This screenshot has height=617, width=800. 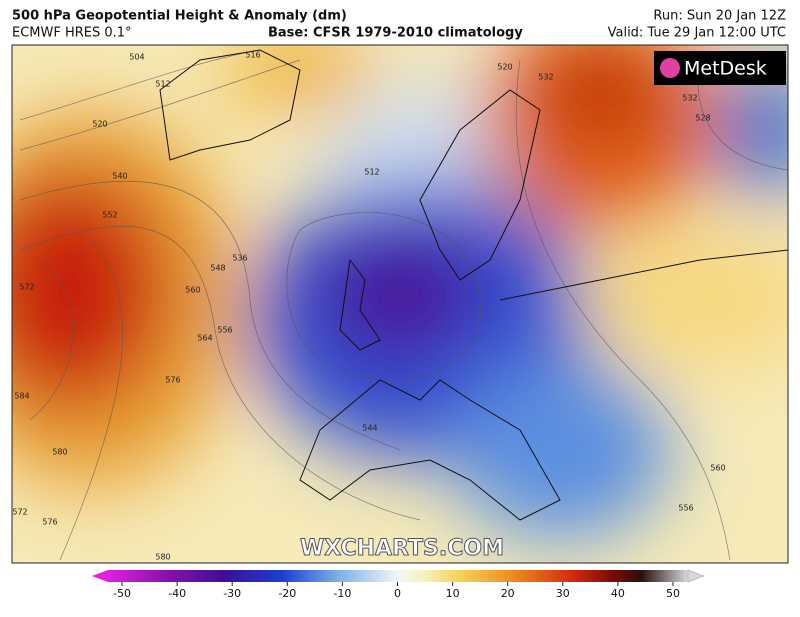 What do you see at coordinates (402, 548) in the screenshot?
I see `watermark: WXCHARTS.COM` at bounding box center [402, 548].